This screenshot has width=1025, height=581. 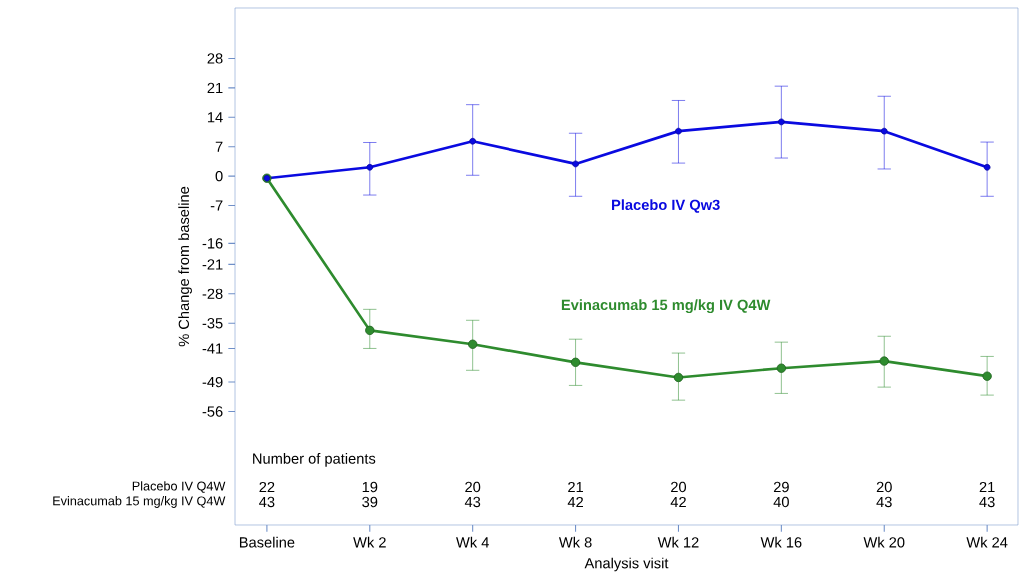 I want to click on x-tick-label: Wk 8, so click(x=575, y=542).